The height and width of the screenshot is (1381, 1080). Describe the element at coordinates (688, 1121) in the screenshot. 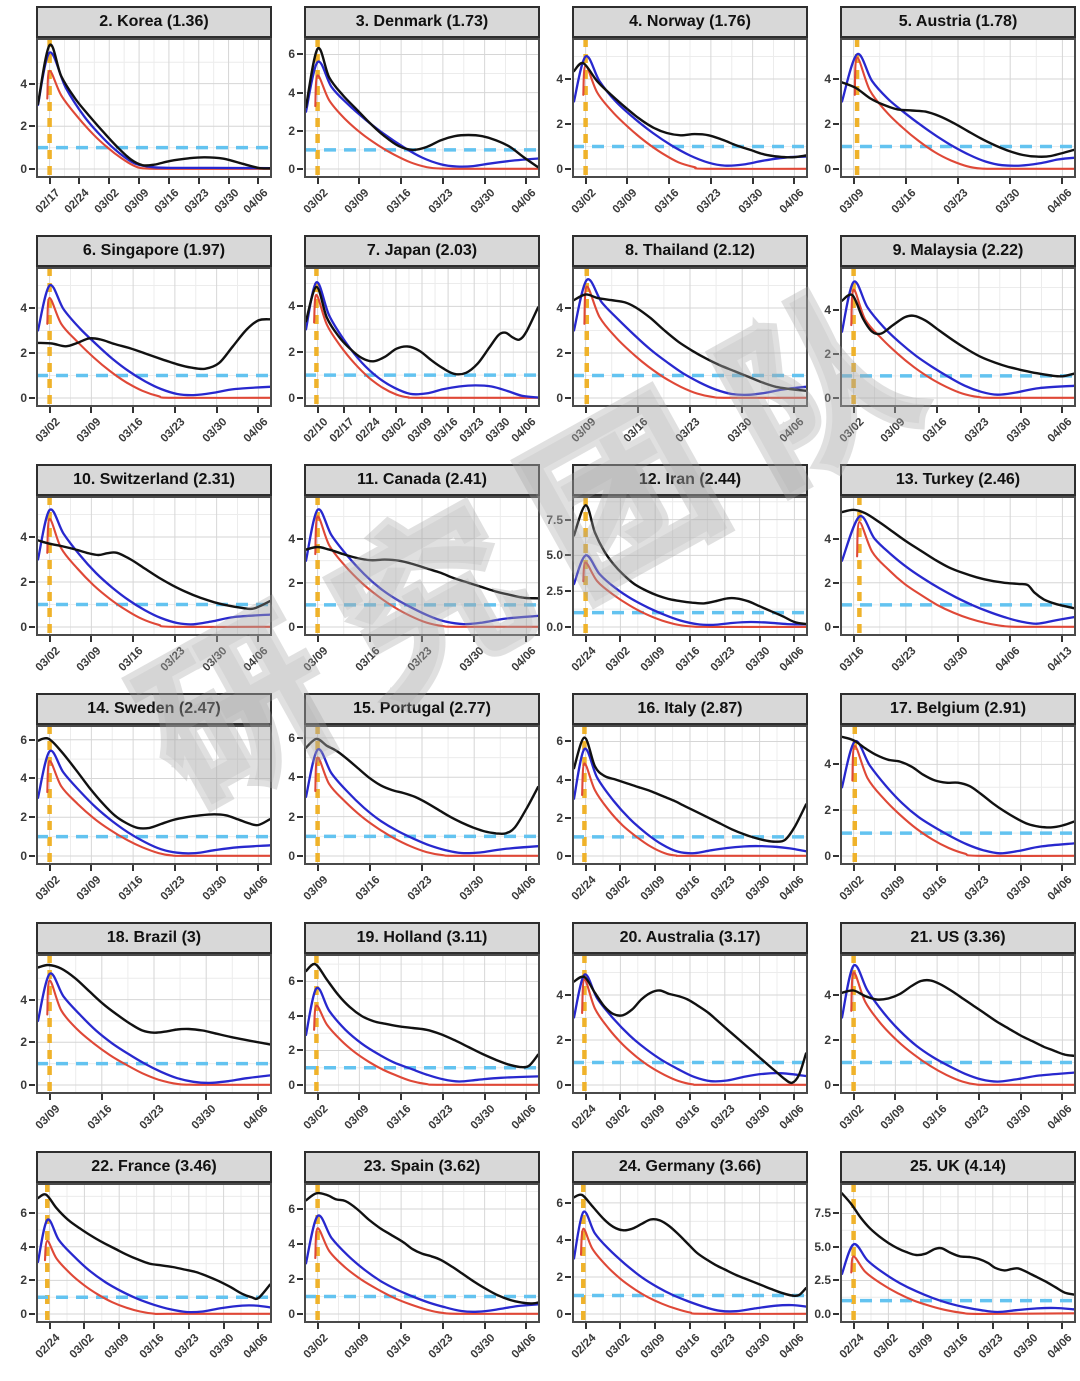

I see `x-axis: 02/24 03/02 03/09 03/16 03/23 03/30 04/06` at that location.